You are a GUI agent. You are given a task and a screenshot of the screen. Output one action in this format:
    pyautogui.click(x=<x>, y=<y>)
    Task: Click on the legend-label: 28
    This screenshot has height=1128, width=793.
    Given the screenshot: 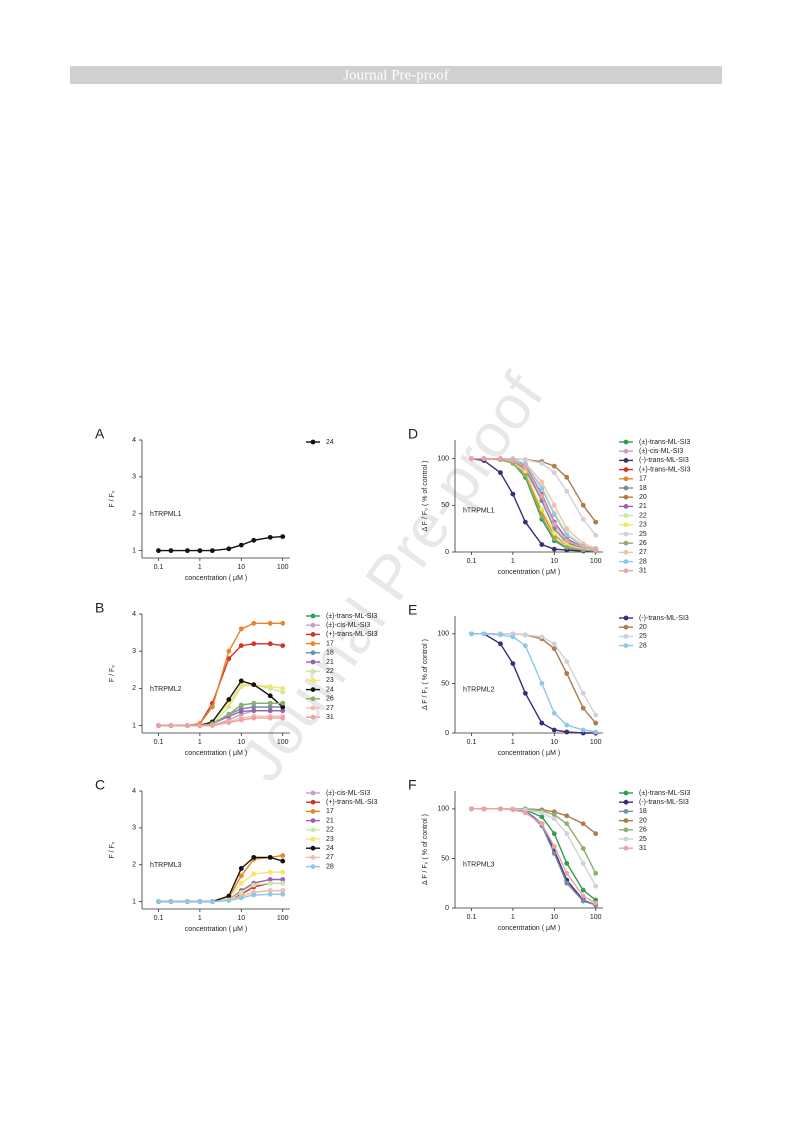 What is the action you would take?
    pyautogui.click(x=643, y=645)
    